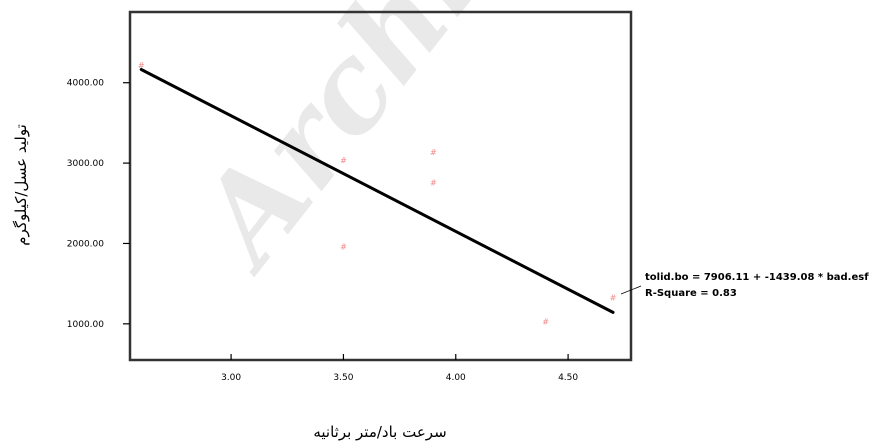  Describe the element at coordinates (21, 185) in the screenshot. I see `y-axis-title: تولید عسل/کیلوگرم` at that location.